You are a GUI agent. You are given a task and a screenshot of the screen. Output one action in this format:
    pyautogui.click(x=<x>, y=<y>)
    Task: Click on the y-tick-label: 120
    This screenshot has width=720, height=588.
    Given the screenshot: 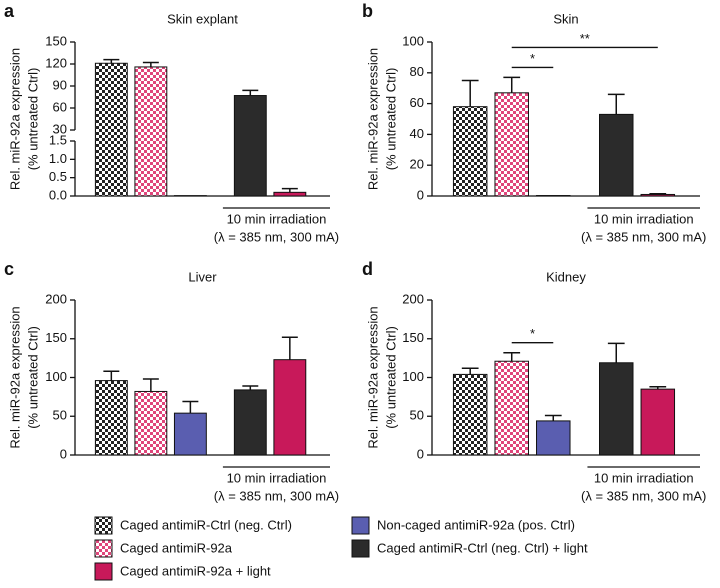 What is the action you would take?
    pyautogui.click(x=56, y=62)
    